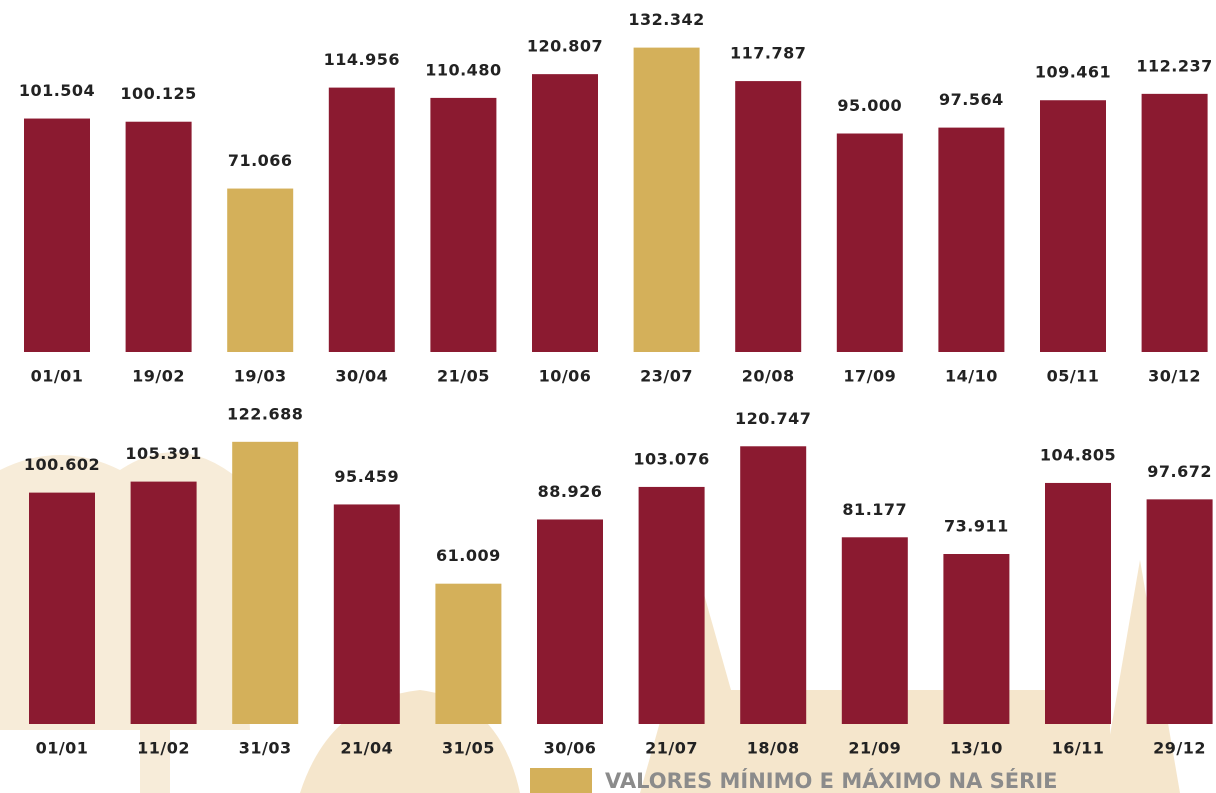 This screenshot has height=793, width=1216. Describe the element at coordinates (874, 748) in the screenshot. I see `x-tick-label: 21/09` at that location.